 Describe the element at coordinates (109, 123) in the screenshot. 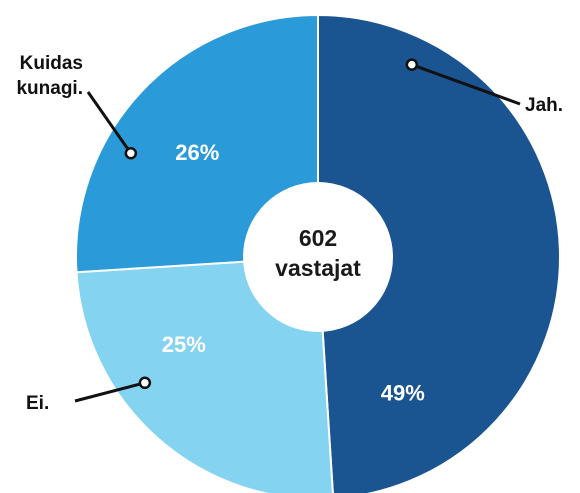

I see `callout-line-kuidas-kunagi` at that location.